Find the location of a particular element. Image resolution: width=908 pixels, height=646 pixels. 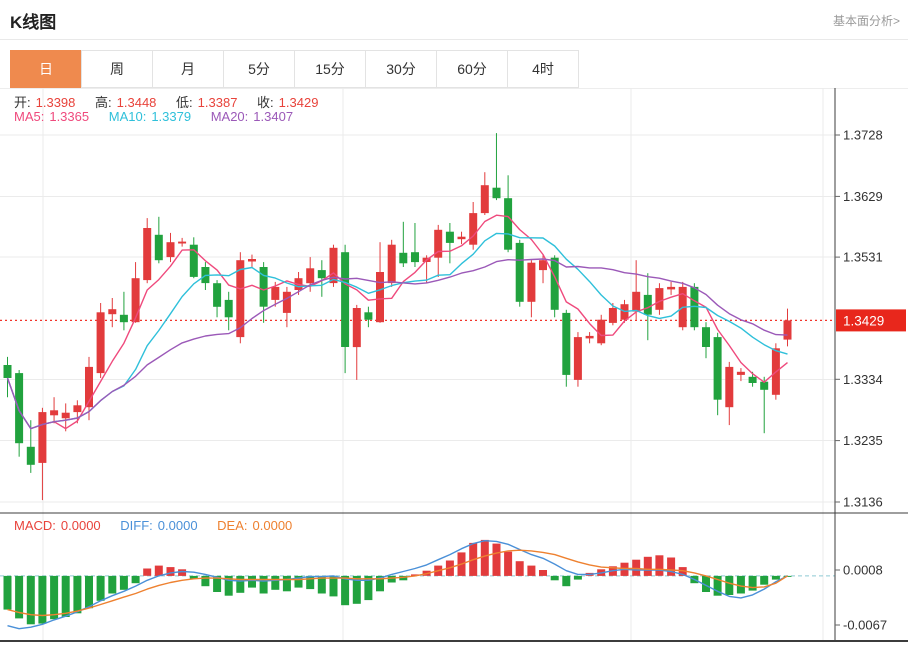

price-tick-label: 1.3629 is located at coordinates (863, 196).